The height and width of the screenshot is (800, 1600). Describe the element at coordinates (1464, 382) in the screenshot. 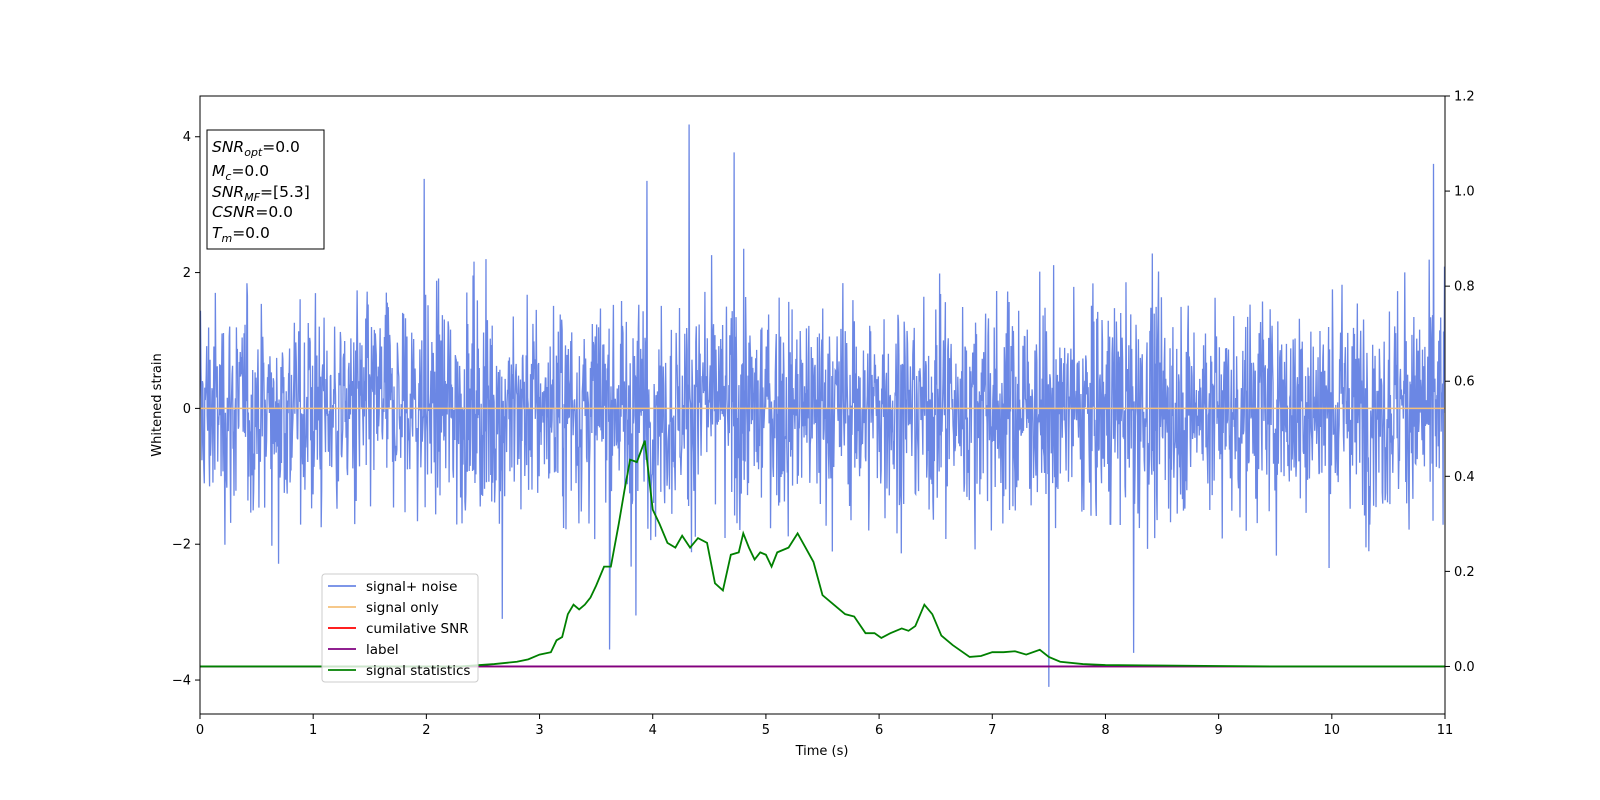

I see `y2-tick-label: 0.6` at that location.